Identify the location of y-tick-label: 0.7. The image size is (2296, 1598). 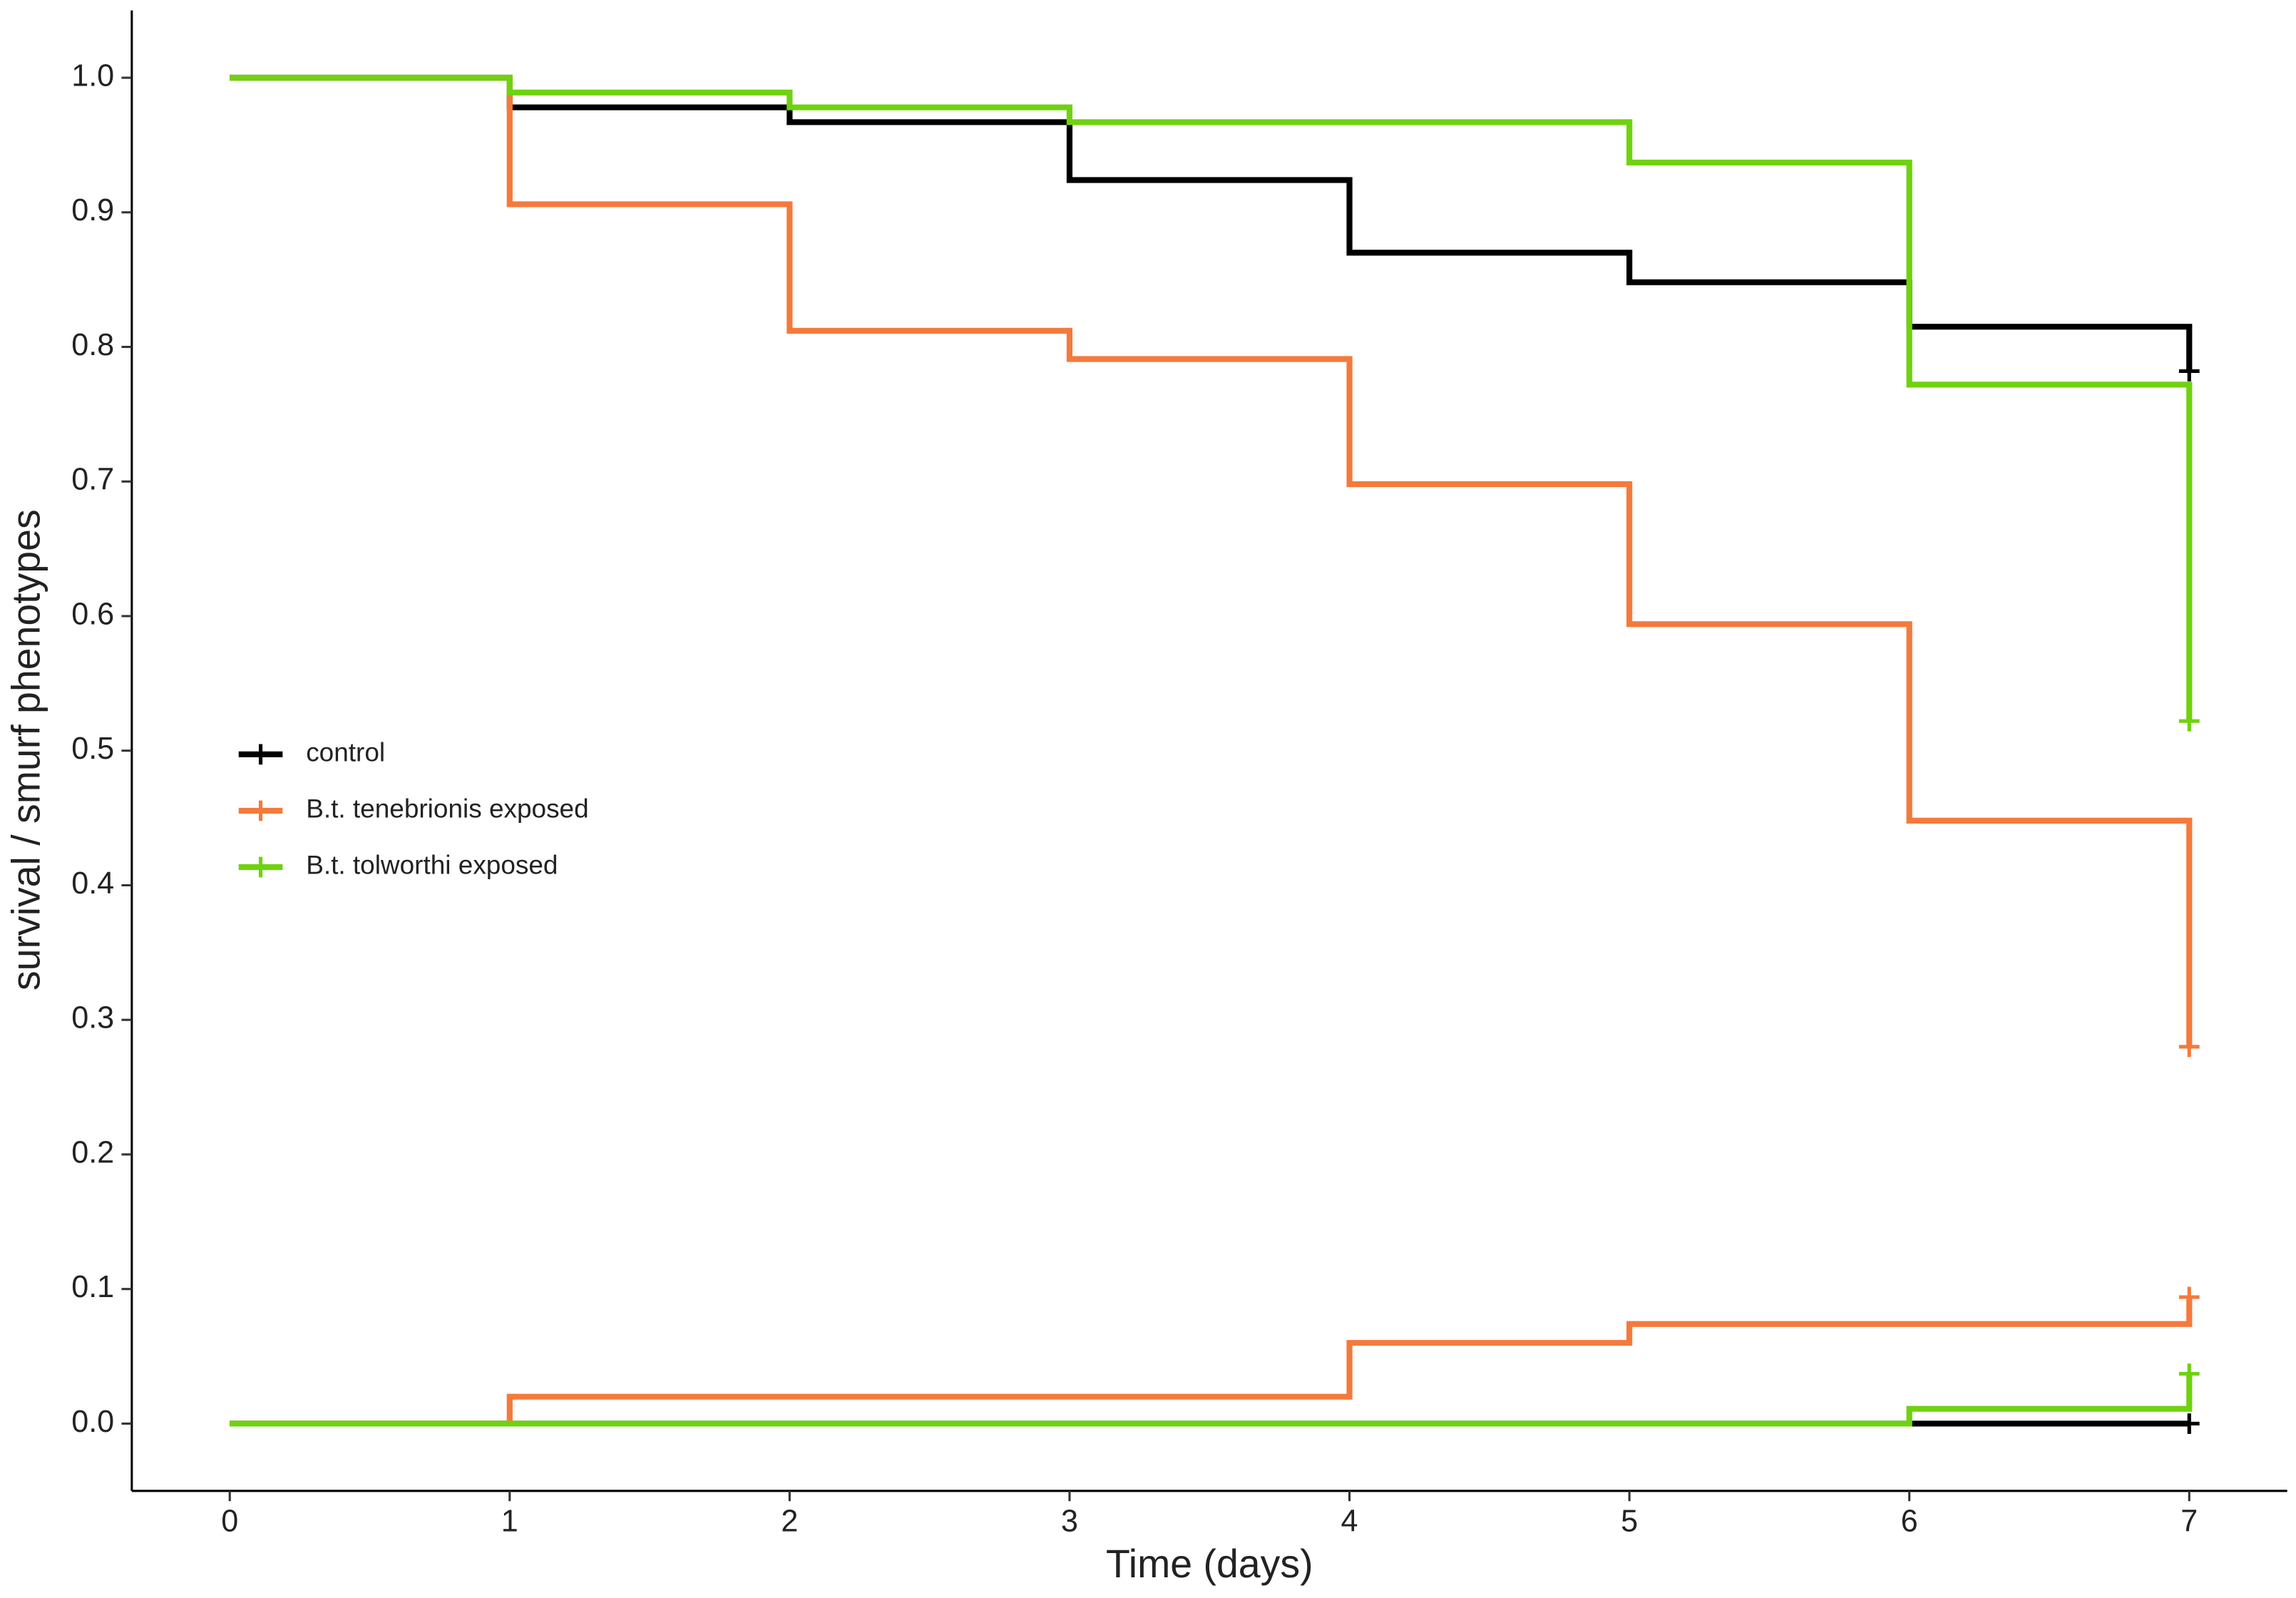
(92, 480).